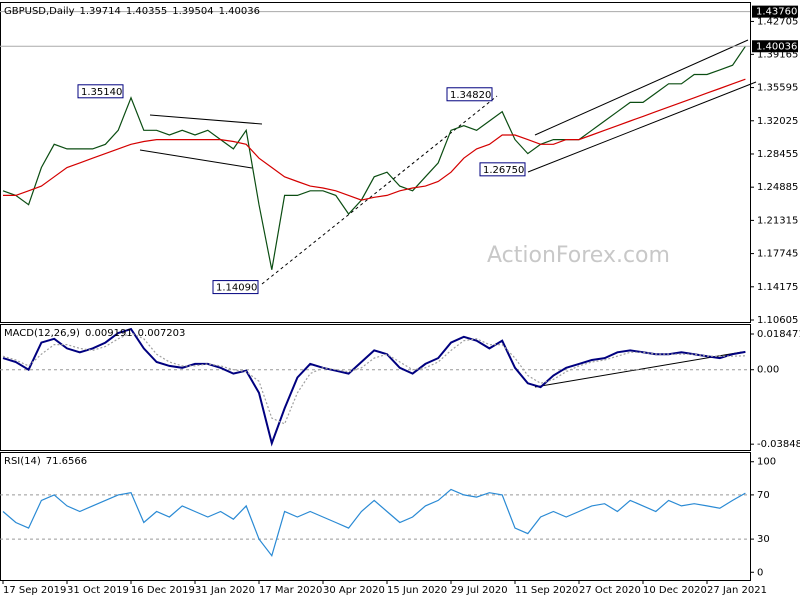  What do you see at coordinates (379, 190) in the screenshot?
I see `projection-line` at bounding box center [379, 190].